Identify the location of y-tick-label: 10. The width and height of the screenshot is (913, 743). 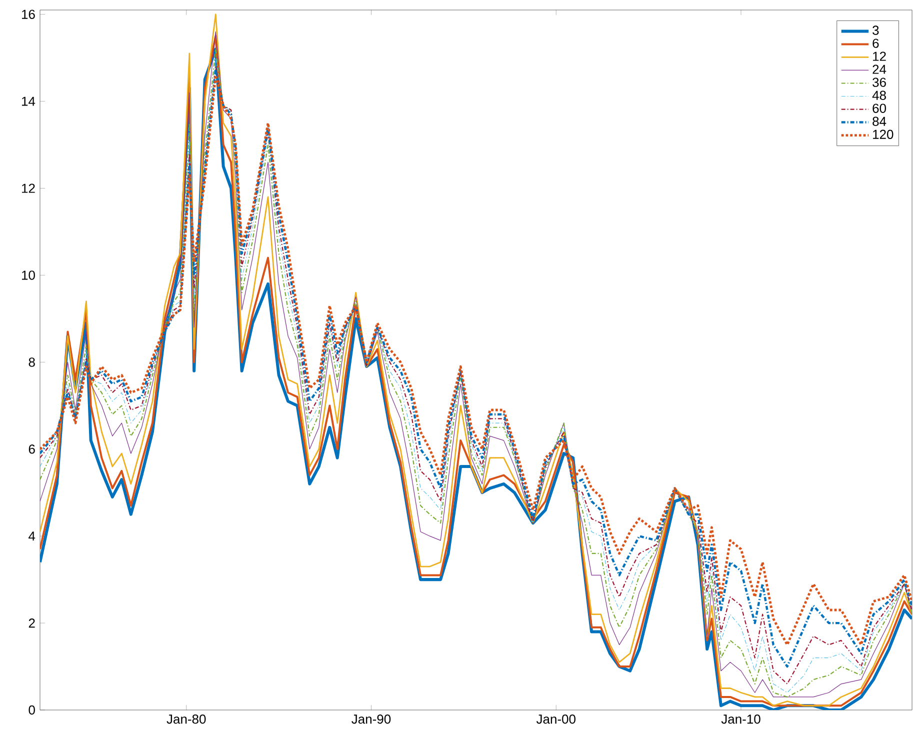
(28, 275).